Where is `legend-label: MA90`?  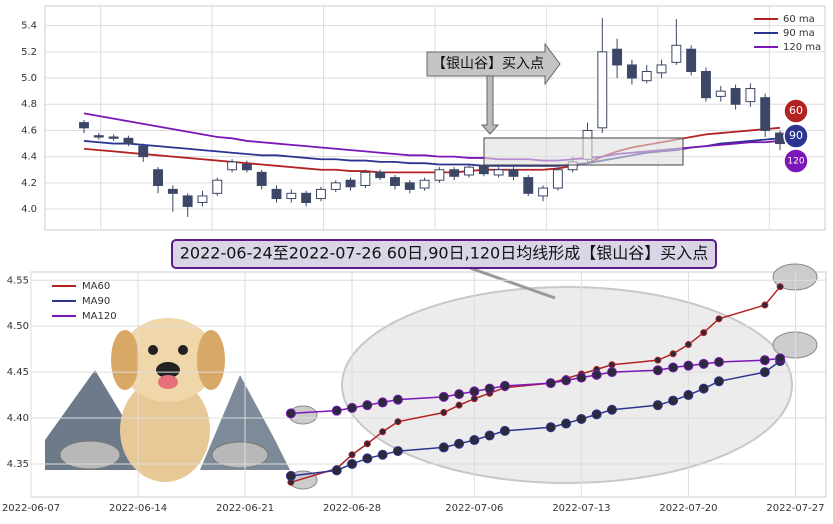 legend-label: MA90 is located at coordinates (96, 301).